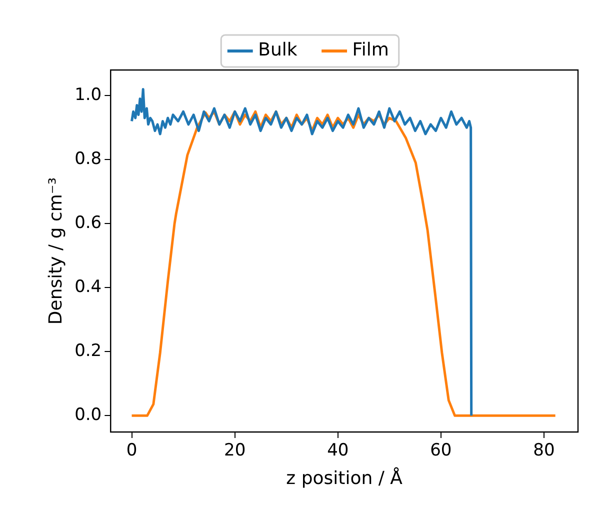  I want to click on legend-label: Bulk, so click(278, 50).